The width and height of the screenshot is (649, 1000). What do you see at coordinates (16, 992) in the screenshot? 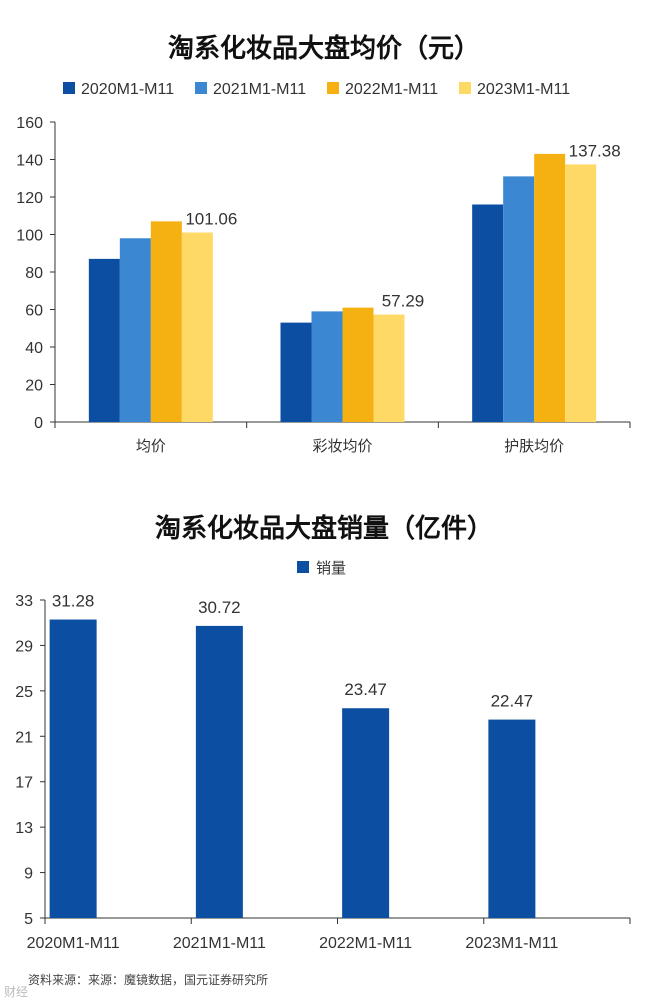
I see `watermark: 财经` at bounding box center [16, 992].